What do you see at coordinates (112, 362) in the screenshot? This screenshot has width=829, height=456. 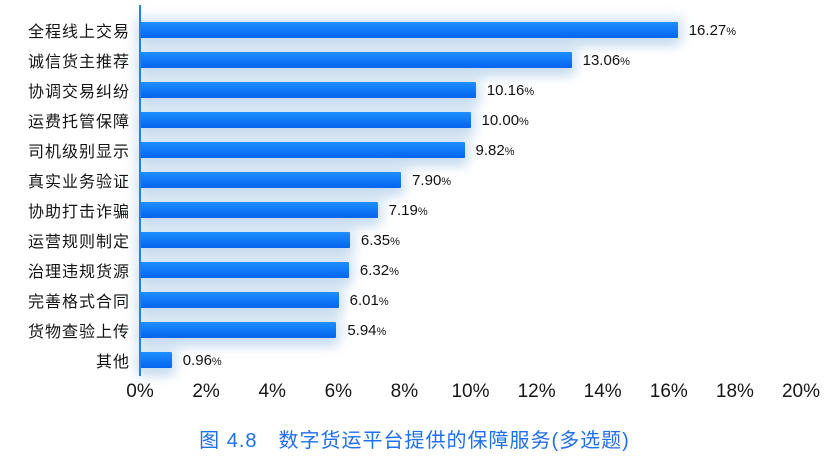 I see `category-label: 其他` at bounding box center [112, 362].